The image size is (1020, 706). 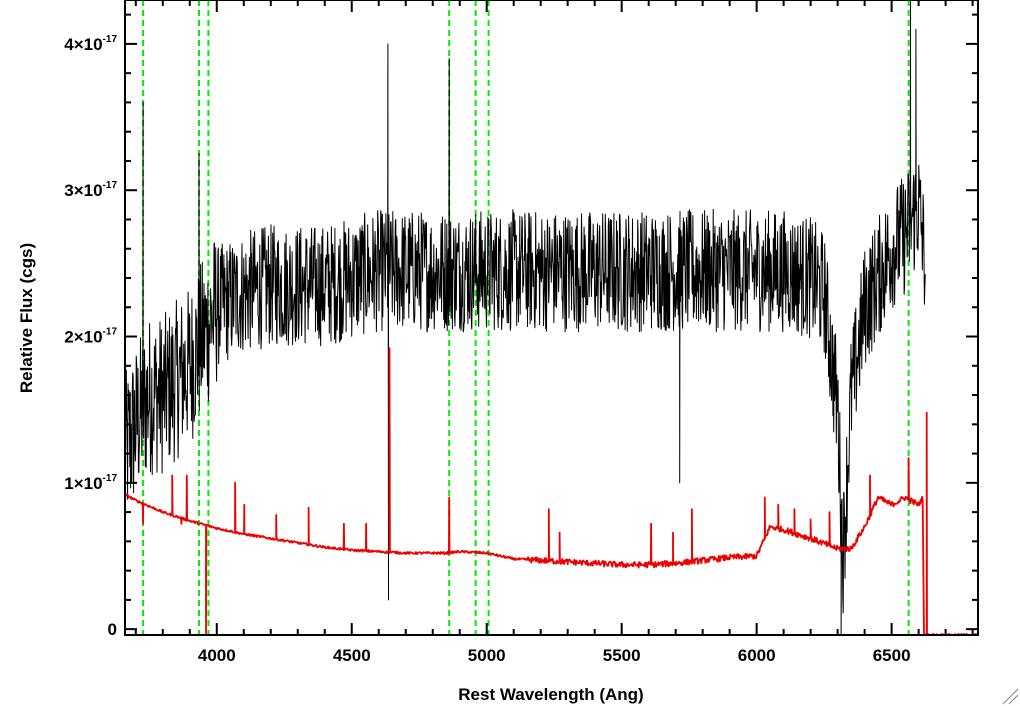 I want to click on x-tick-label: 5500, so click(x=622, y=655).